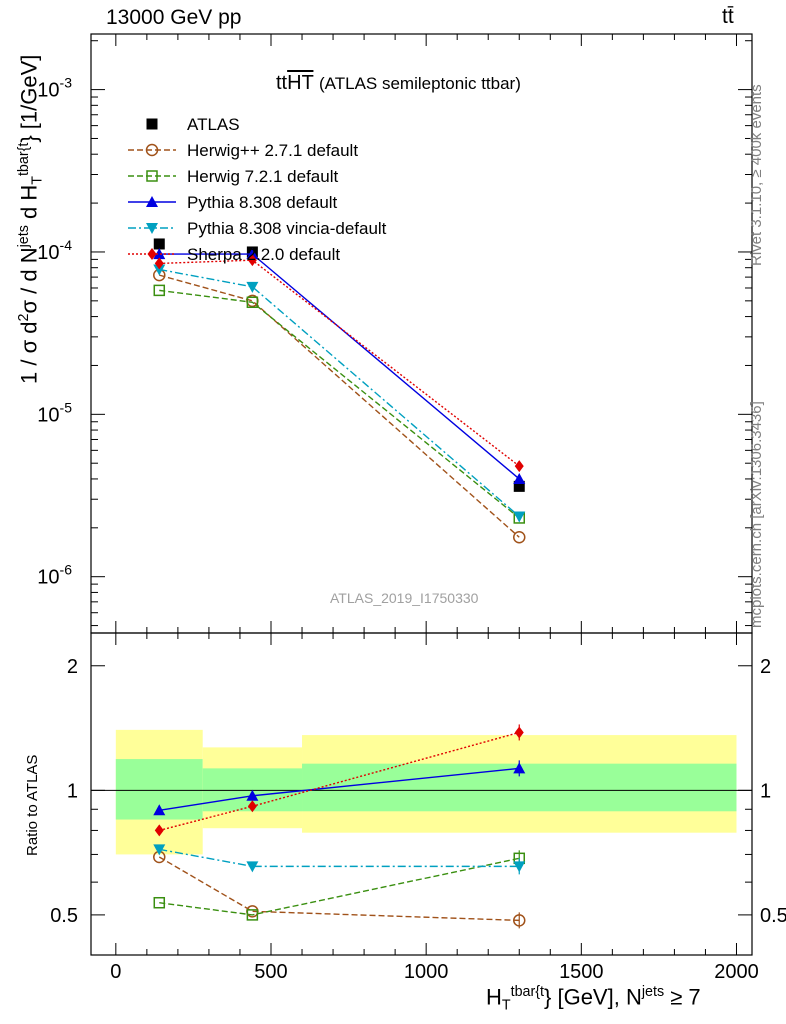 The image size is (786, 1024). I want to click on ratio-series-herwig7, so click(339, 885).